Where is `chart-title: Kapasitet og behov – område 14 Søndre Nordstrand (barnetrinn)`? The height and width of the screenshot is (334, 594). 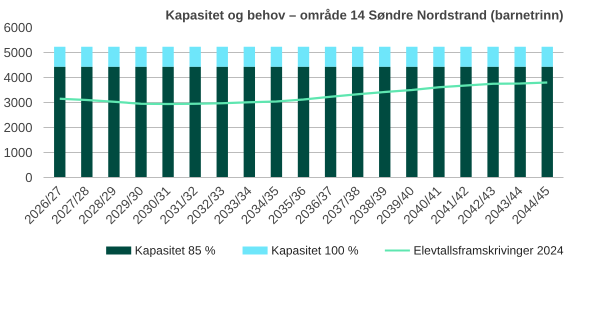 chart-title: Kapasitet og behov – område 14 Søndre Nordstrand (barnetrinn) is located at coordinates (364, 15).